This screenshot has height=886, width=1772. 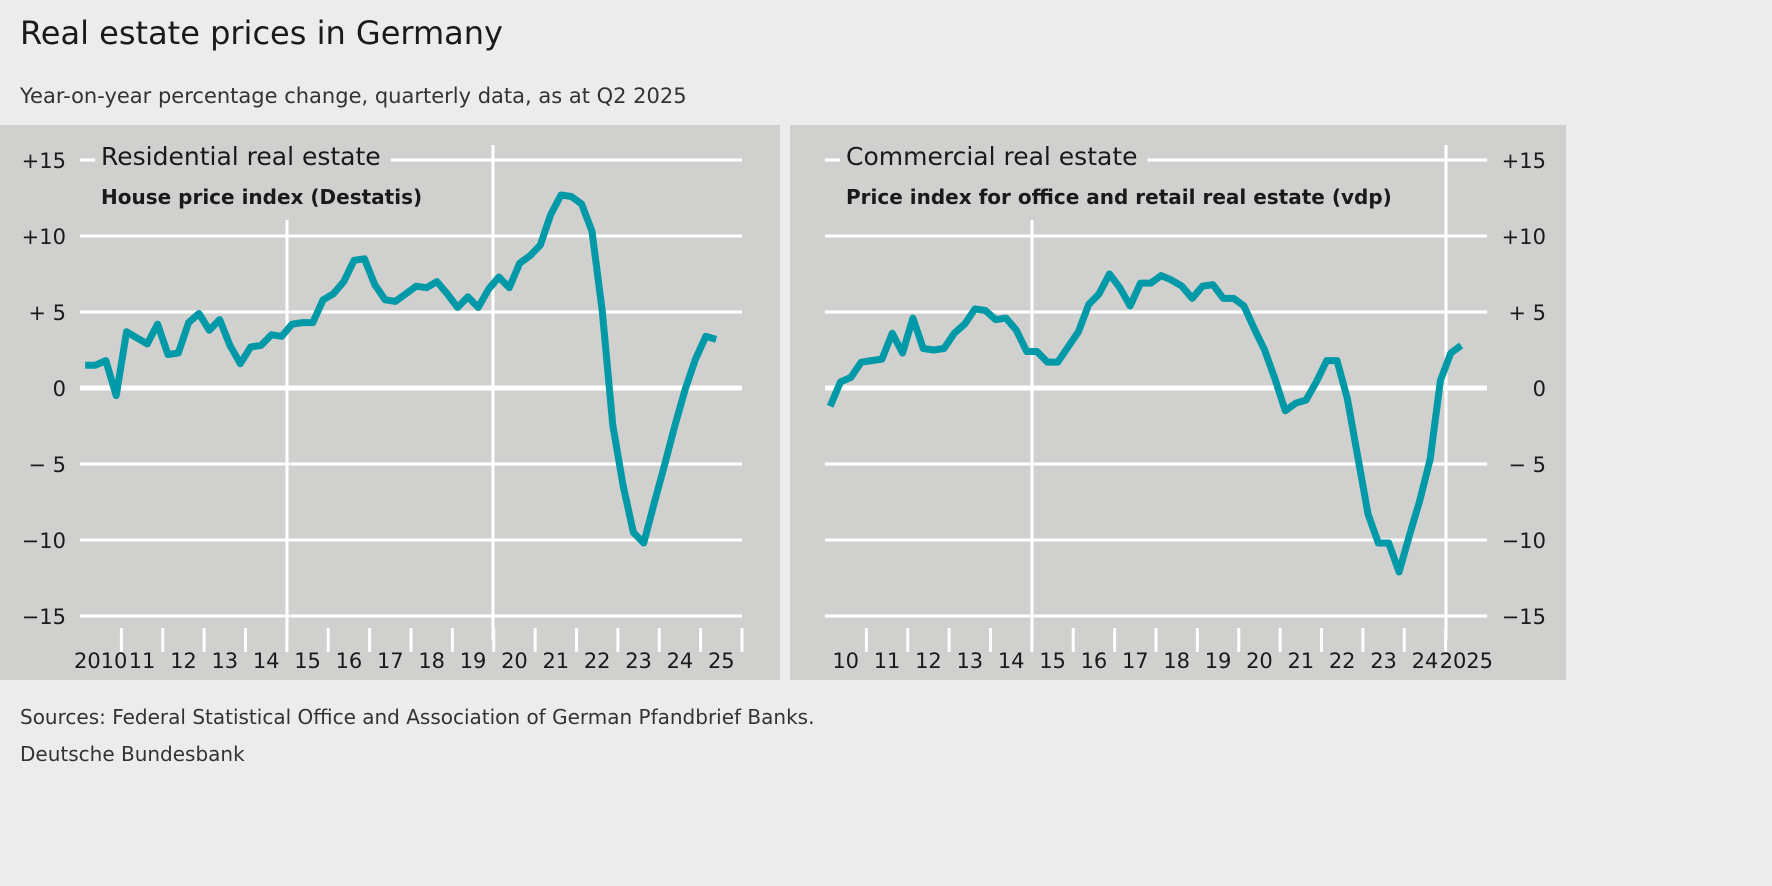 What do you see at coordinates (992, 156) in the screenshot?
I see `panel-title: Commercial real estate` at bounding box center [992, 156].